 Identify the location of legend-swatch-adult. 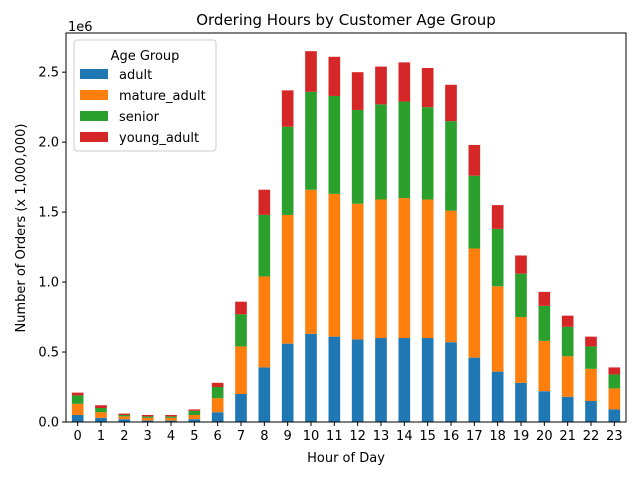
(94, 74).